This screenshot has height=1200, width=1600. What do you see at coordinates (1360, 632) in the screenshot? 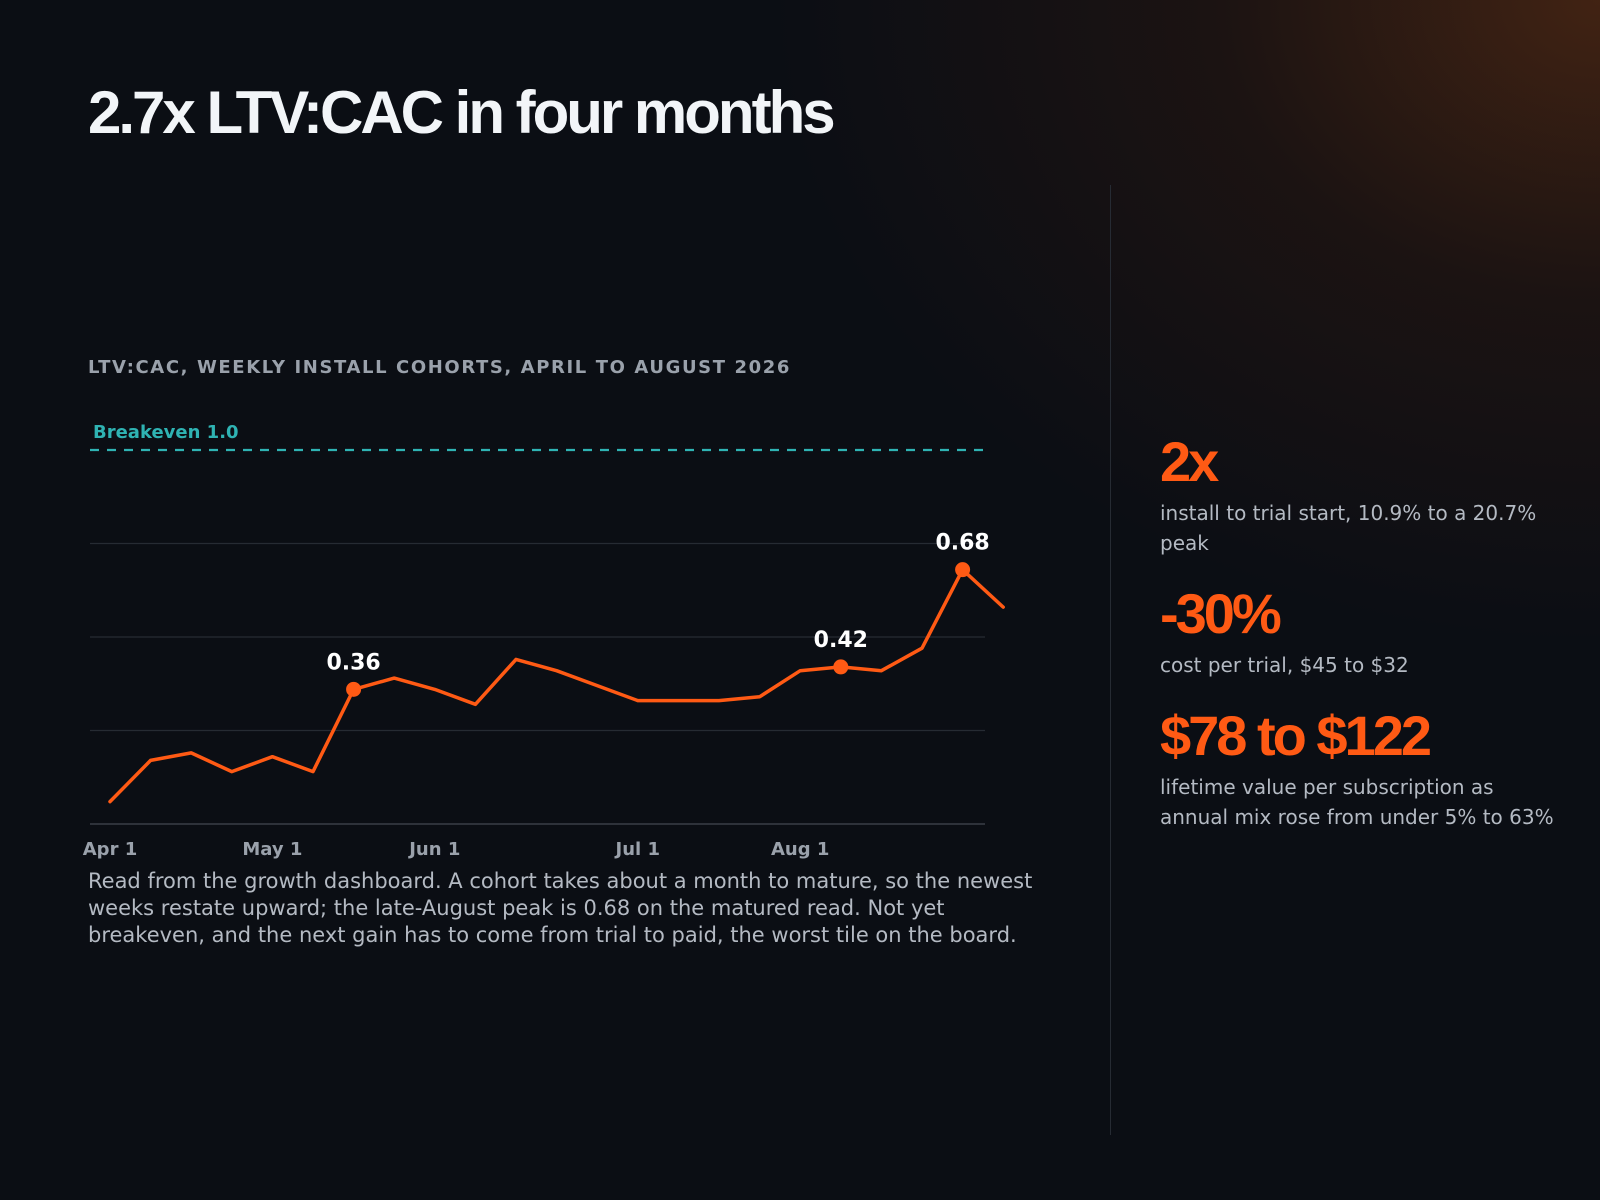
I see `stat-cost-per-trial: -30% cost per trial, $45 to $32` at bounding box center [1360, 632].